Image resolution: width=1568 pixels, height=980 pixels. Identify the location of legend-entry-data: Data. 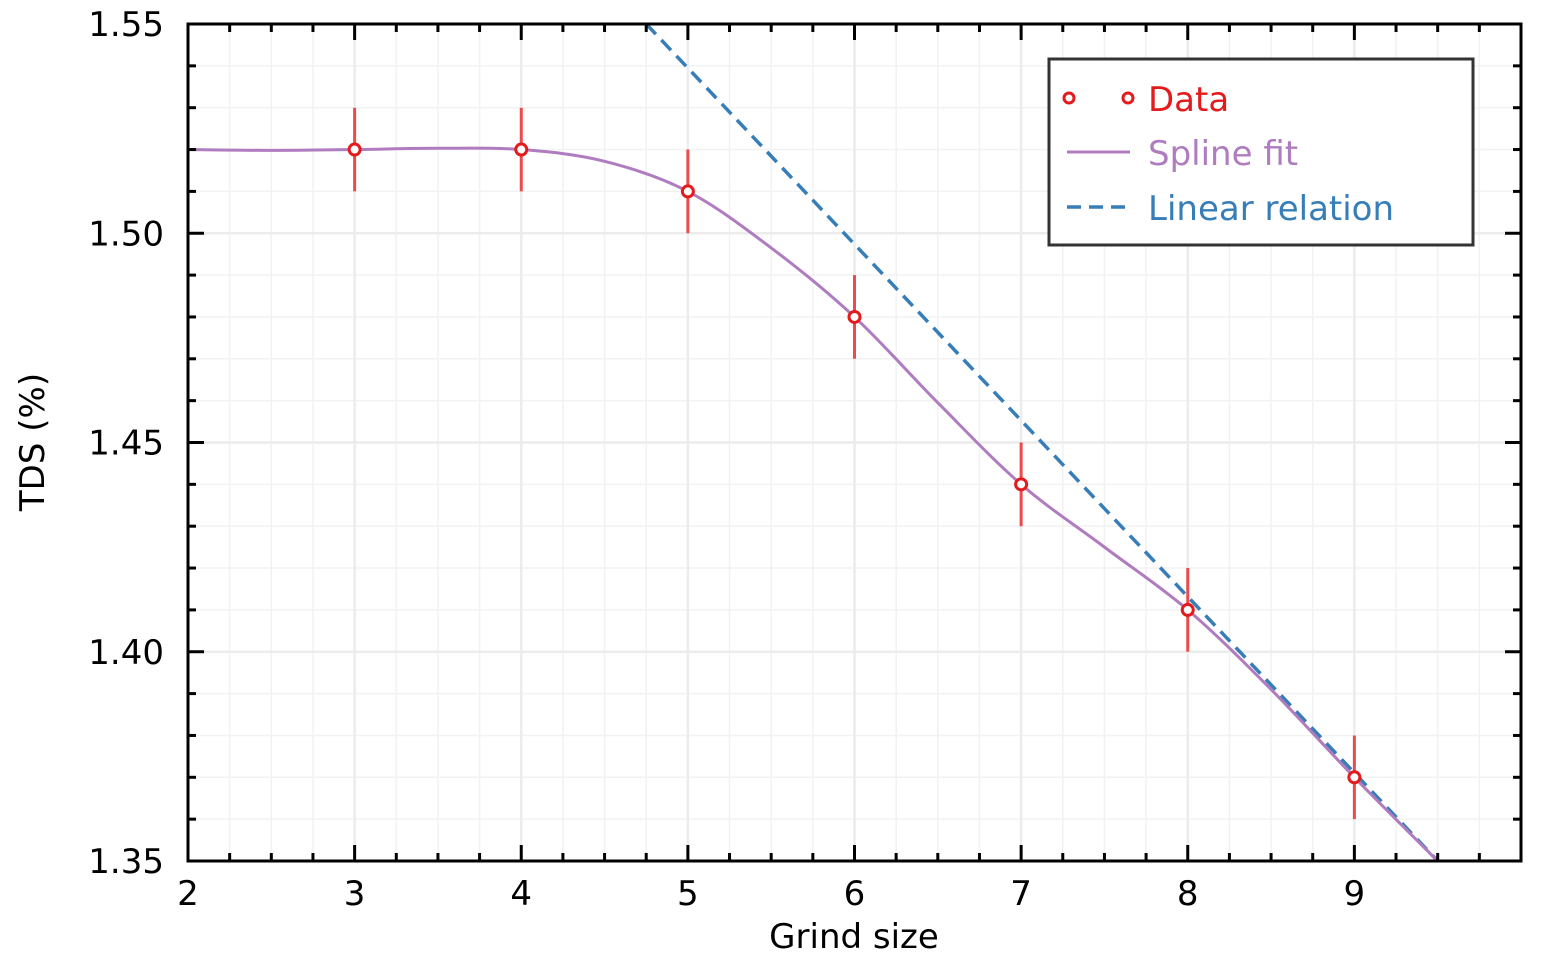
(1145, 100).